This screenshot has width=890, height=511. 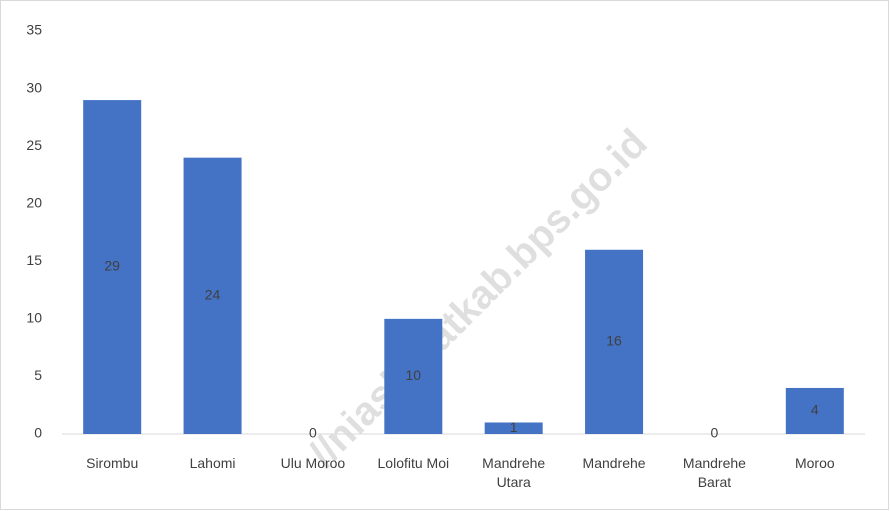 I want to click on x-tick-label: Sirombu, so click(x=112, y=463).